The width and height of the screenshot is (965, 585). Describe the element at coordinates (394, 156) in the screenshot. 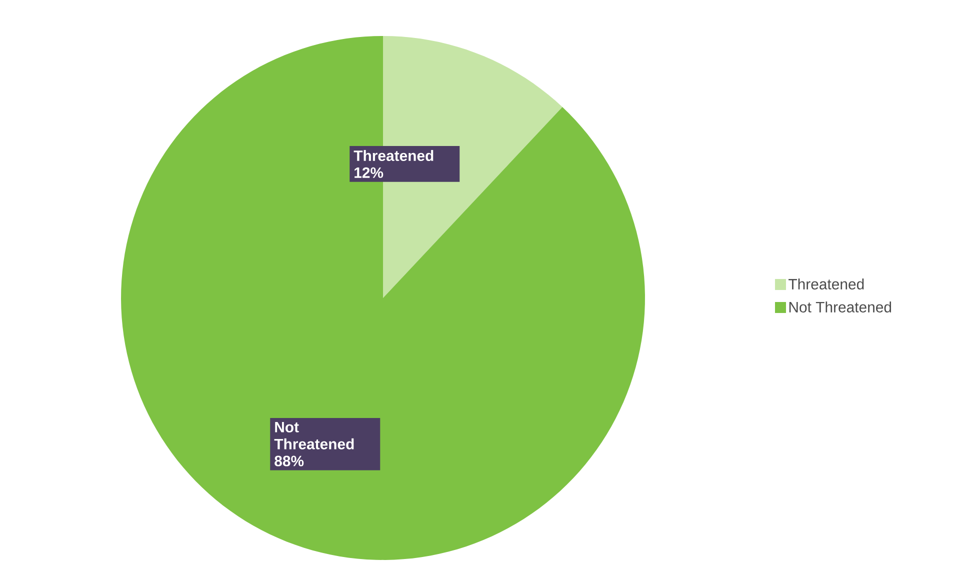

I see `slice-label: Threatened` at that location.